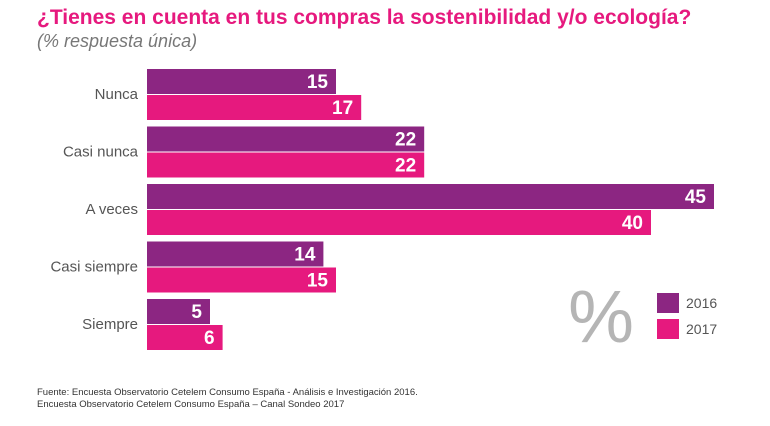  I want to click on legend-label: 2017, so click(701, 329).